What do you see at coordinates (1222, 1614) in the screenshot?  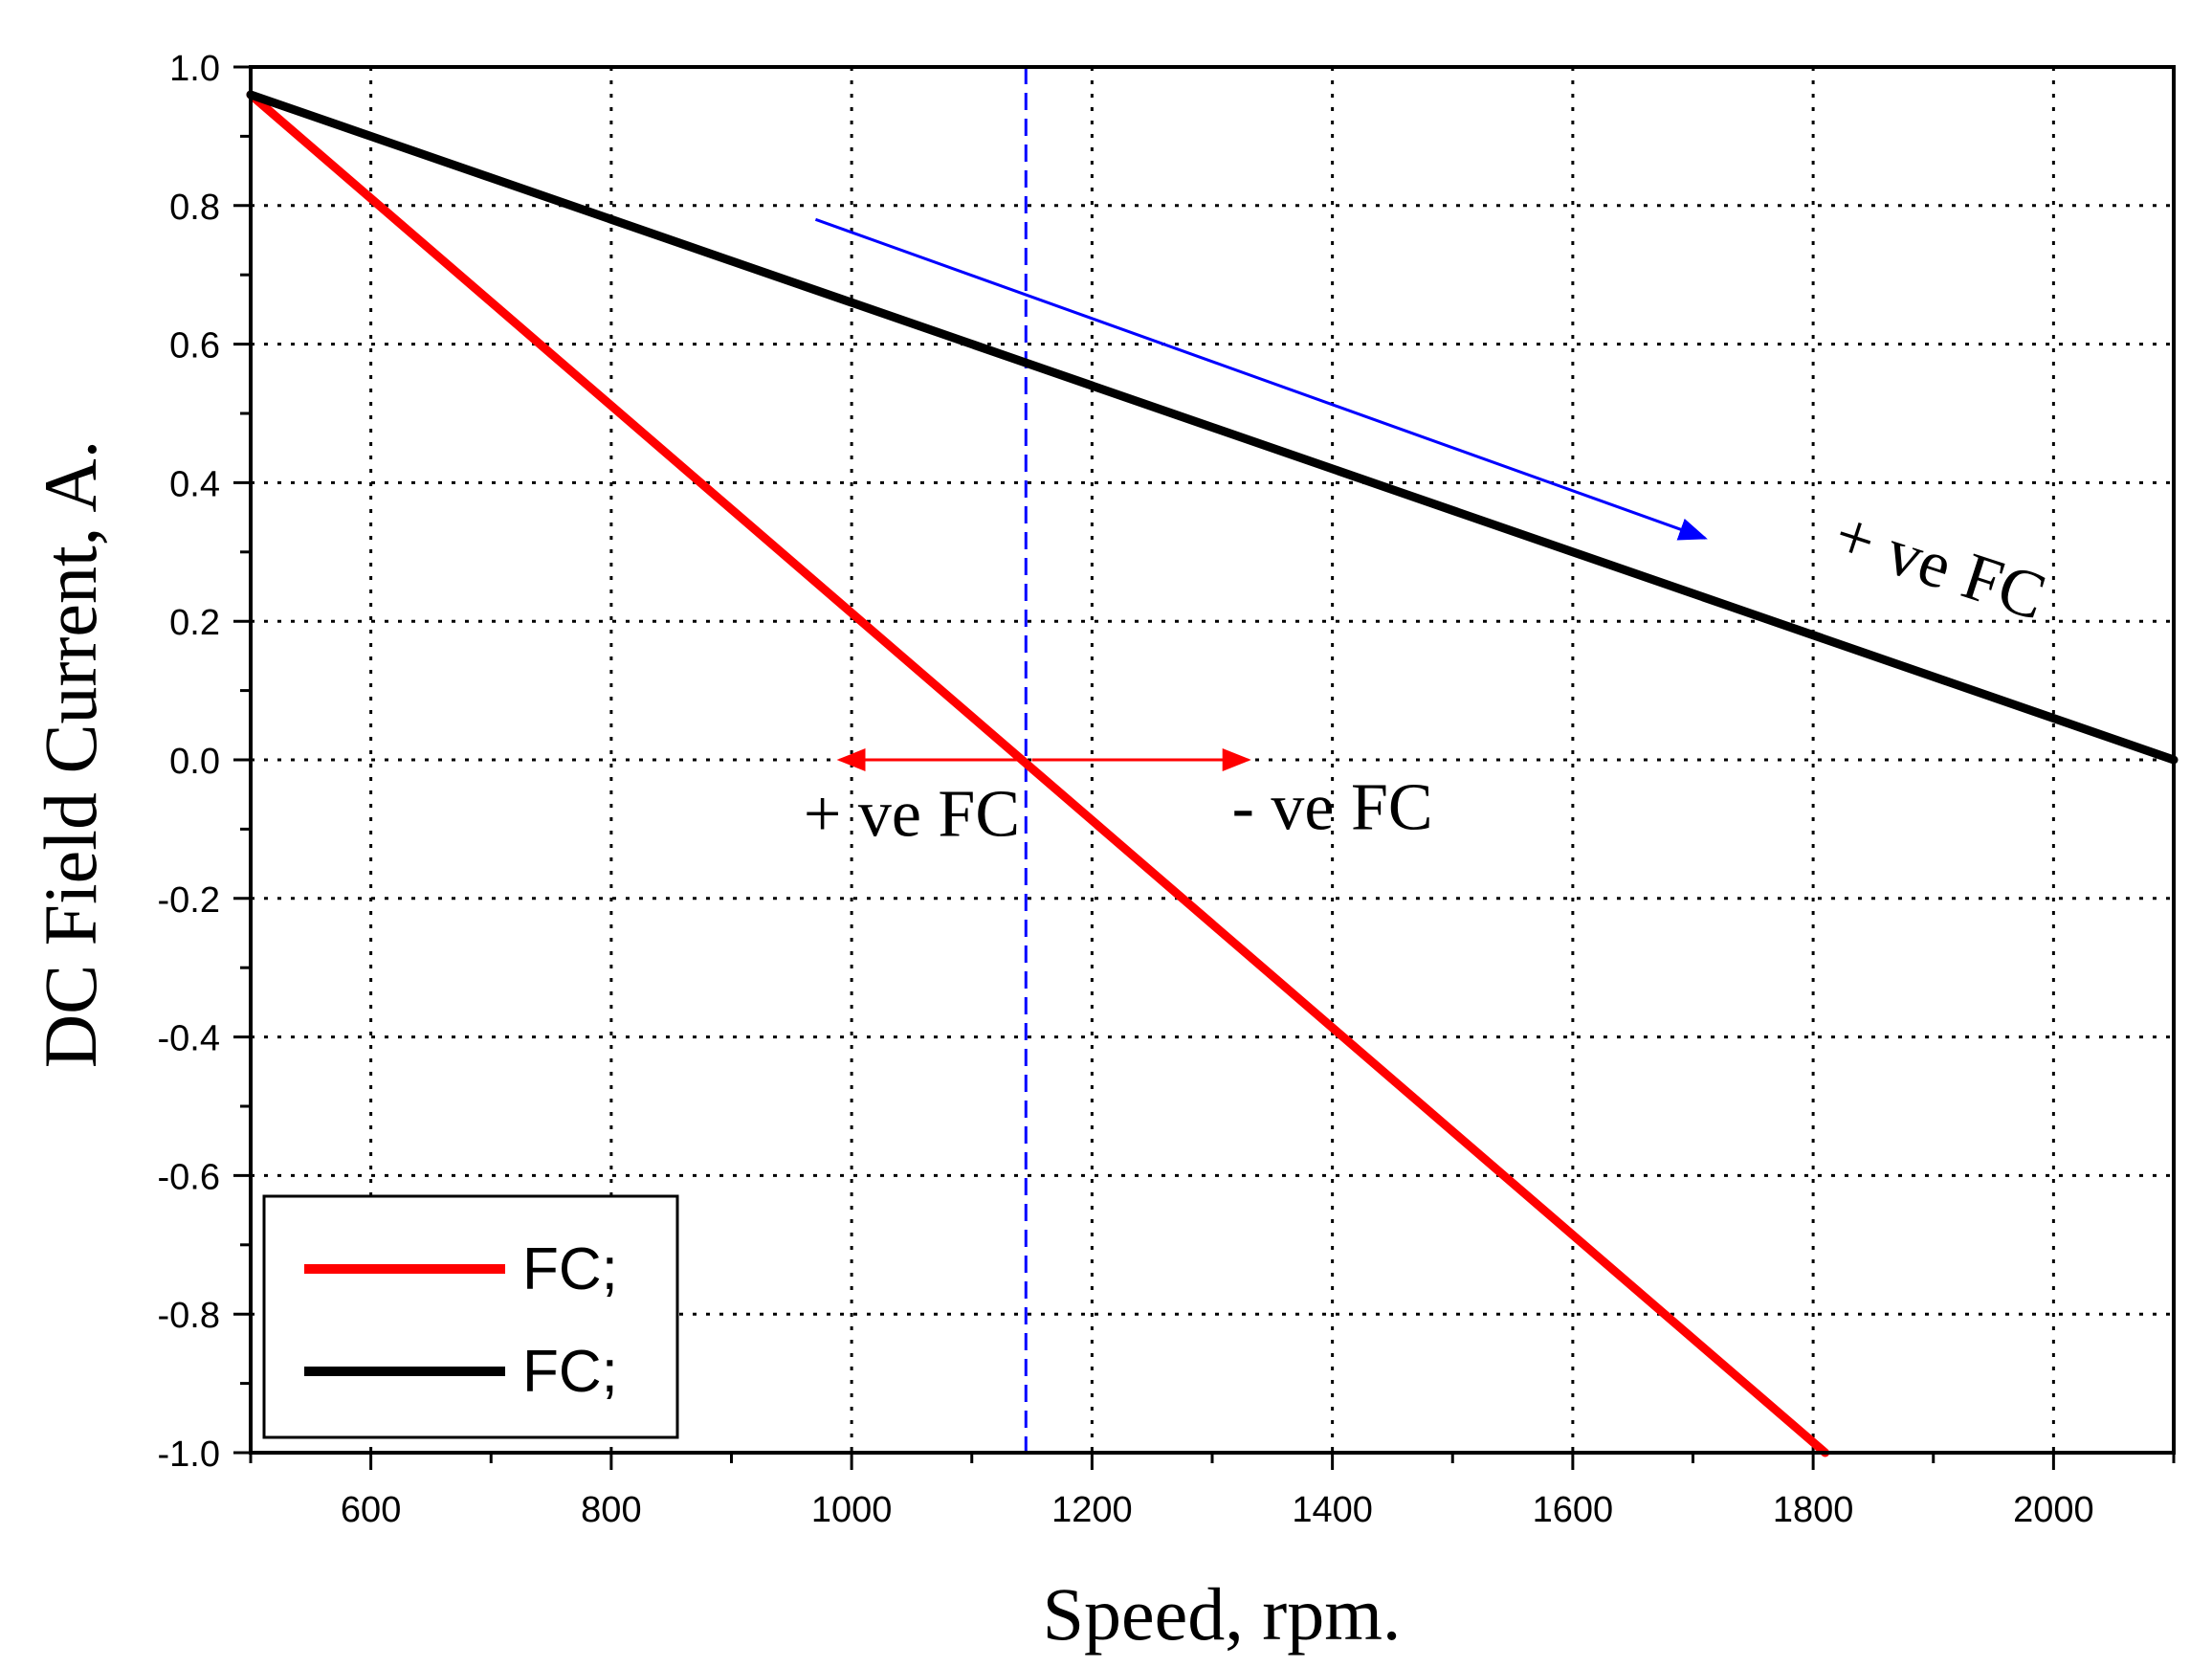 I see `x-axis-title: Speed, rpm.` at bounding box center [1222, 1614].